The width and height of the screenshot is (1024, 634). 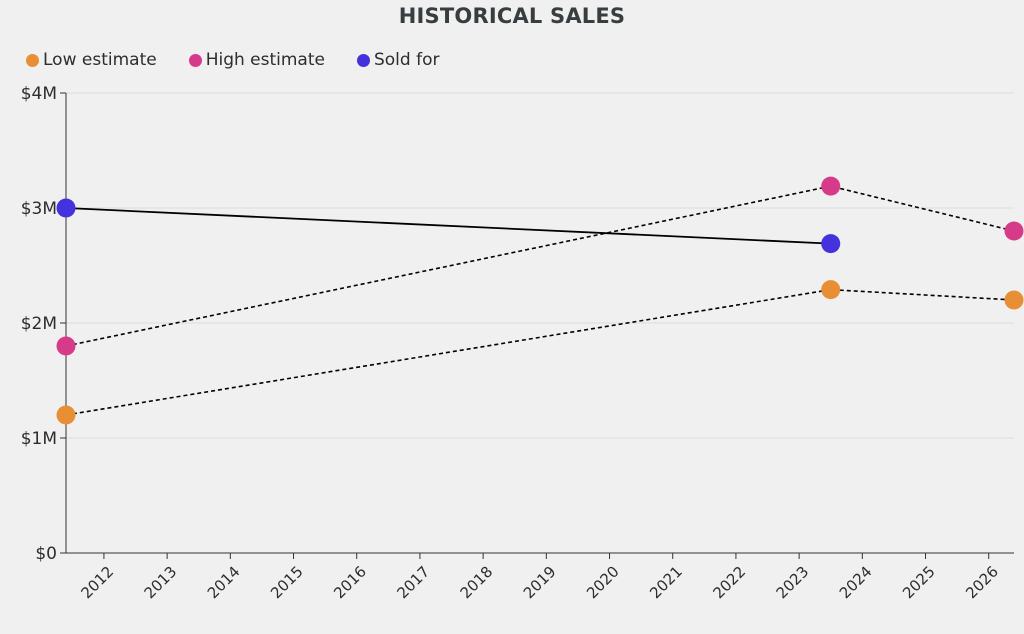 I want to click on legend-label-sold-for: Sold for, so click(x=406, y=60).